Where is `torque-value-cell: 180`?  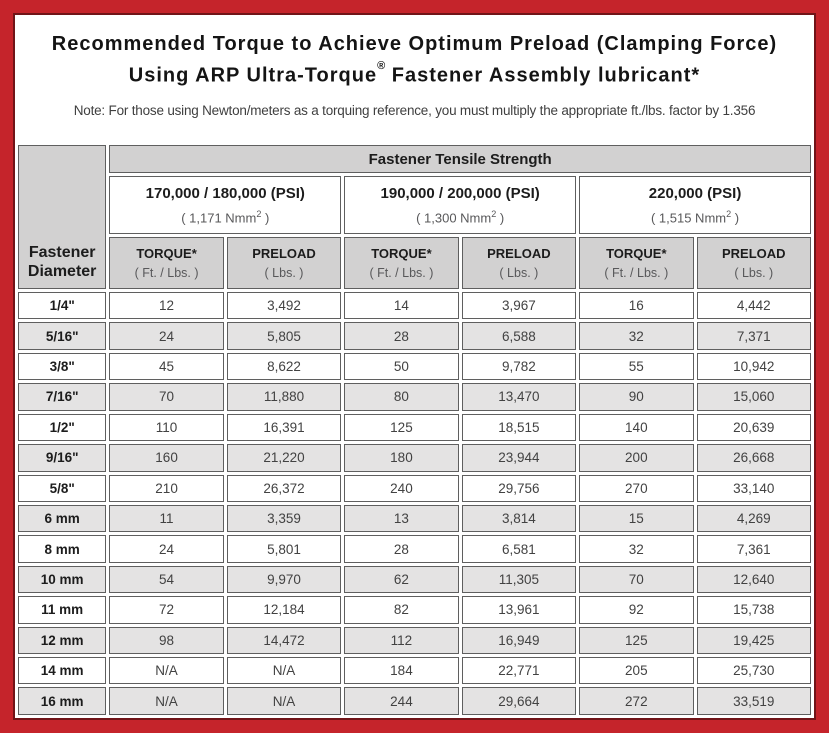
torque-value-cell: 180 is located at coordinates (401, 458).